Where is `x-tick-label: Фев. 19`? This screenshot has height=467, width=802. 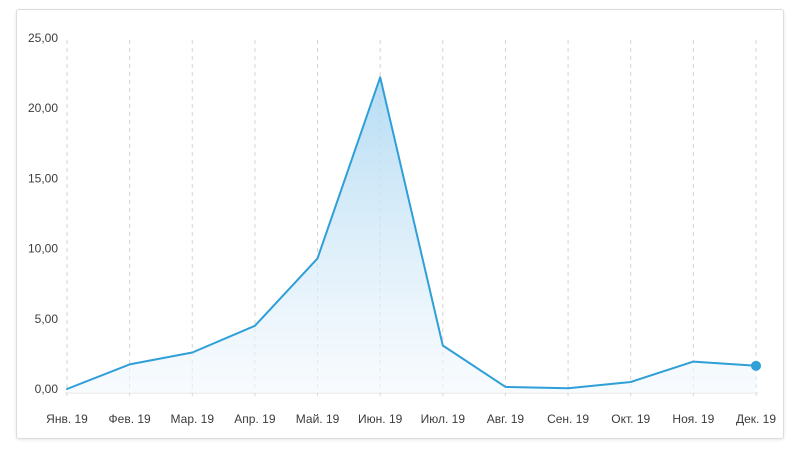 x-tick-label: Фев. 19 is located at coordinates (130, 419).